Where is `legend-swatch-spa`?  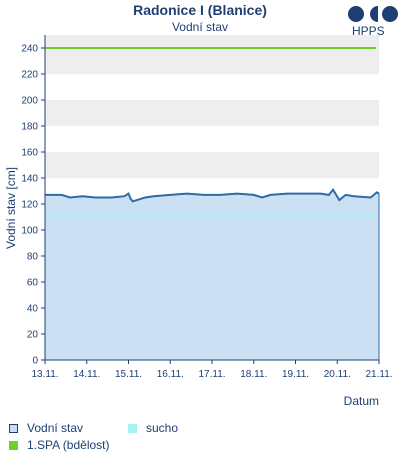
legend-swatch-spa is located at coordinates (13, 445).